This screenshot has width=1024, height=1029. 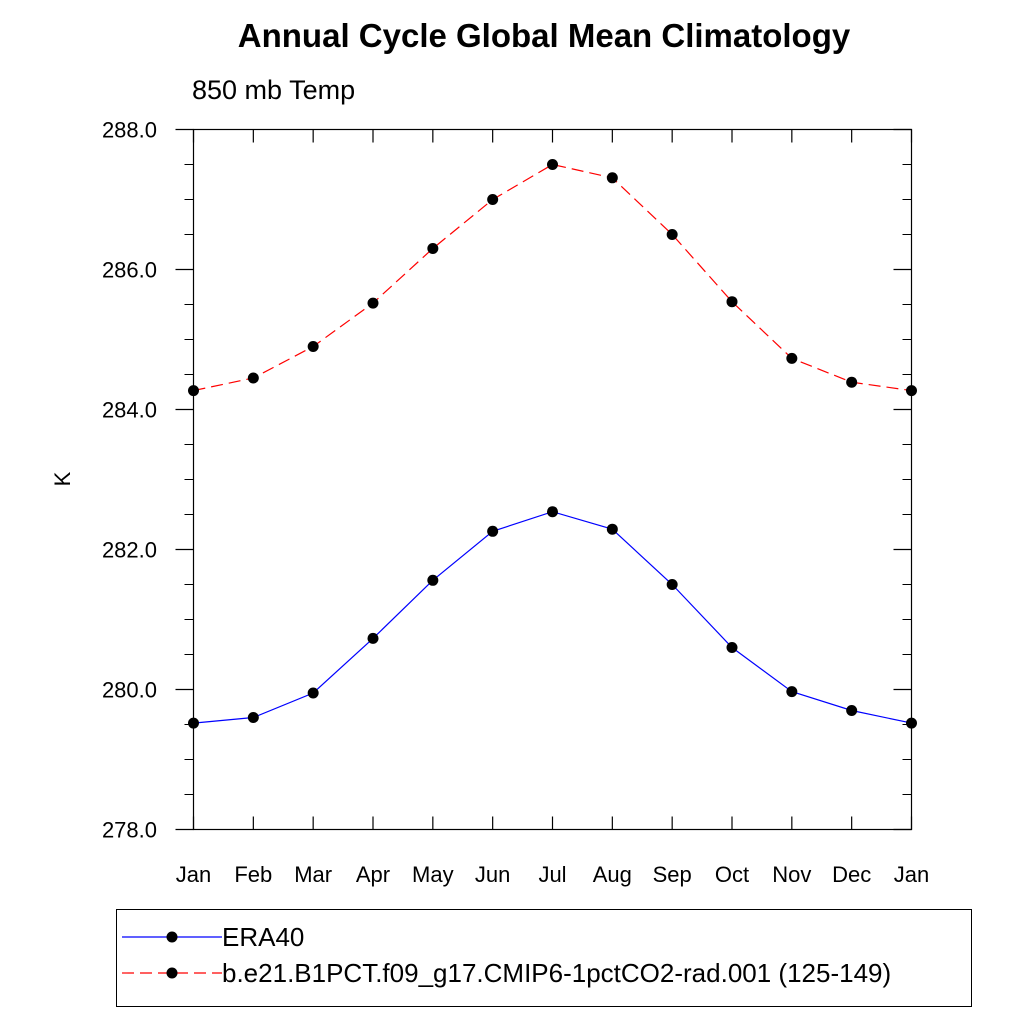 What do you see at coordinates (492, 874) in the screenshot?
I see `x-tick-label: Jun` at bounding box center [492, 874].